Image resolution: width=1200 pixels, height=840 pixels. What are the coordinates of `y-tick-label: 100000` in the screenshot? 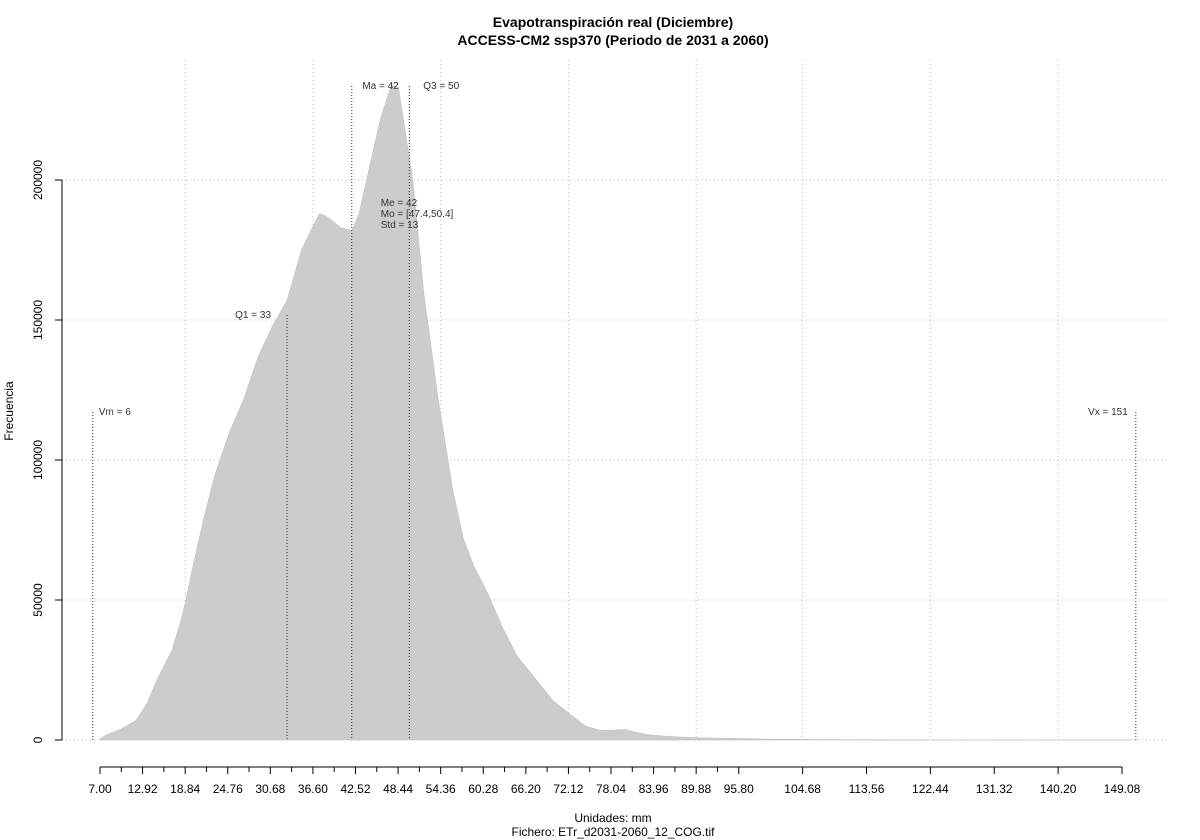 It's located at (38, 460).